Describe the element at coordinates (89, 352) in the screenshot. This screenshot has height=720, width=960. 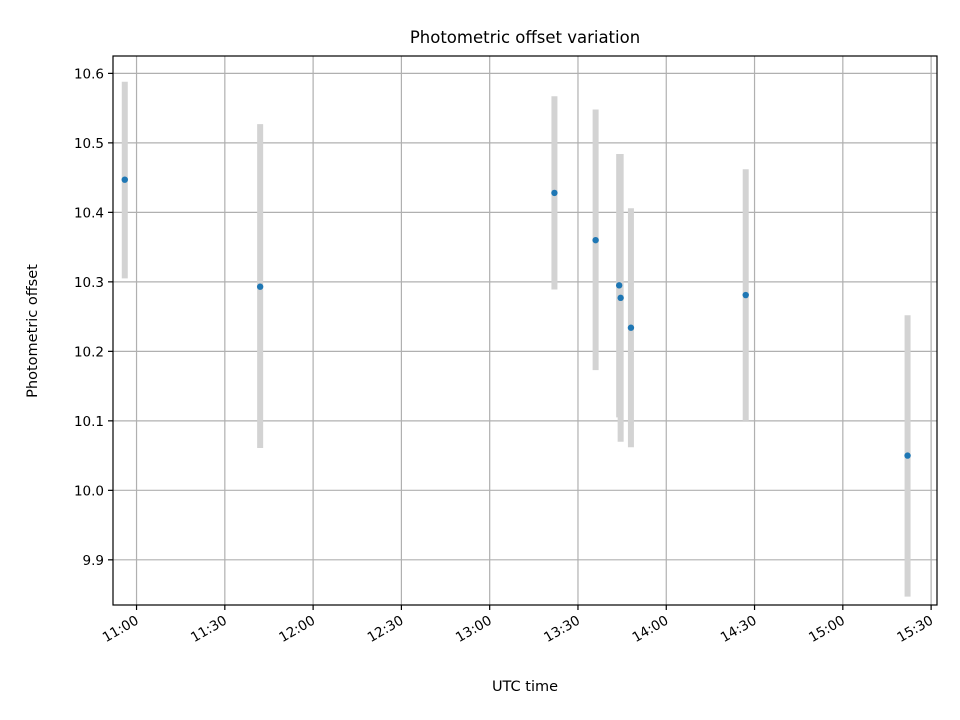
I see `y-tick-label: 10.2` at that location.